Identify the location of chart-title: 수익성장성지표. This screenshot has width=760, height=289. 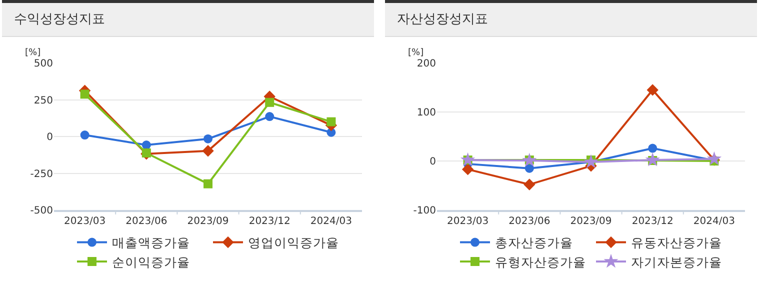
(188, 20).